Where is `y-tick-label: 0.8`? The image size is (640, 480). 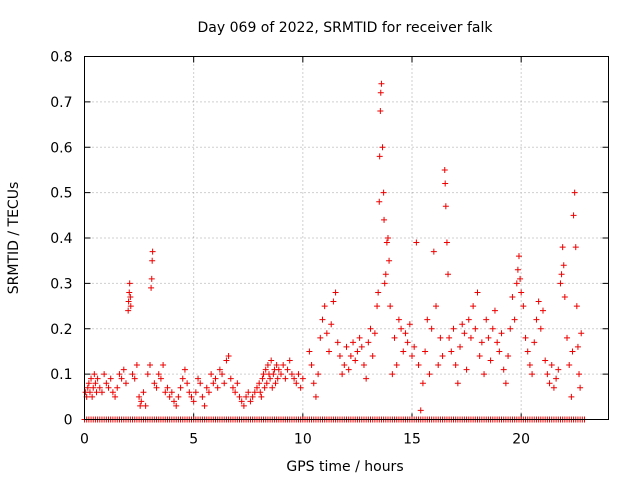
y-tick-label: 0.8 is located at coordinates (61, 58).